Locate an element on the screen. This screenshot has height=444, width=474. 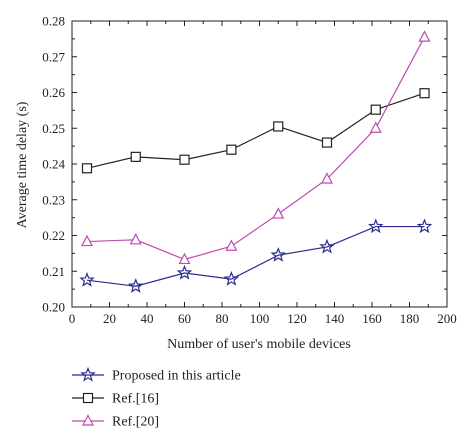
y-tick-label: 0.28 is located at coordinates (53, 21).